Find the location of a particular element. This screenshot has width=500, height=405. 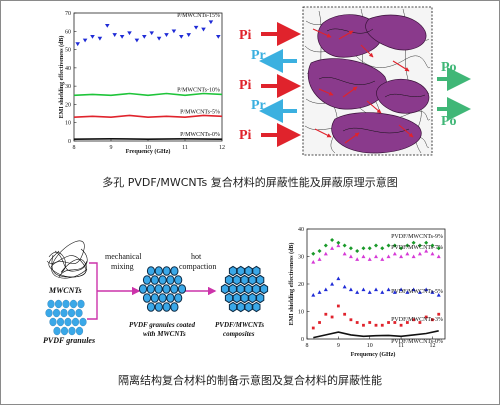

y-tick-label: 60 is located at coordinates (68, 32).